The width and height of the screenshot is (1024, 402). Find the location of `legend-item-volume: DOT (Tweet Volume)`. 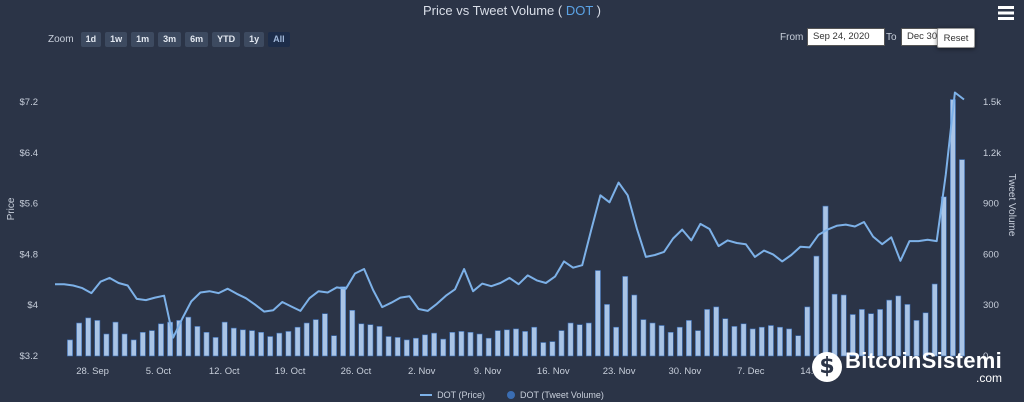

legend-item-volume: DOT (Tweet Volume) is located at coordinates (555, 395).